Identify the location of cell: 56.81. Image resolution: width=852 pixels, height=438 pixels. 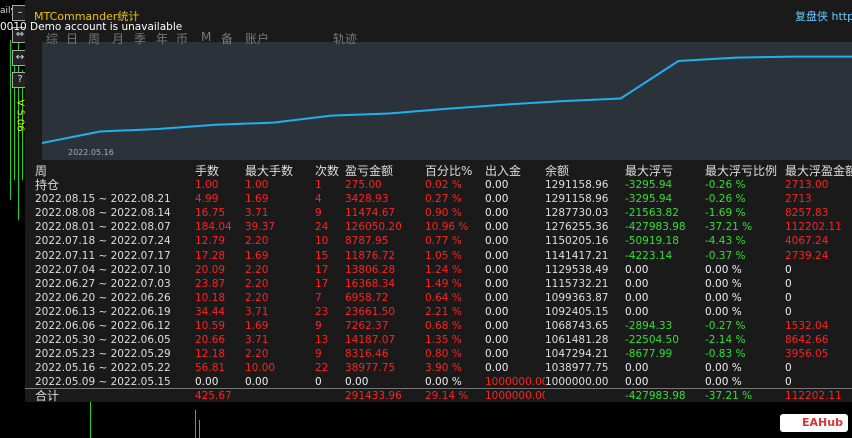
(210, 368).